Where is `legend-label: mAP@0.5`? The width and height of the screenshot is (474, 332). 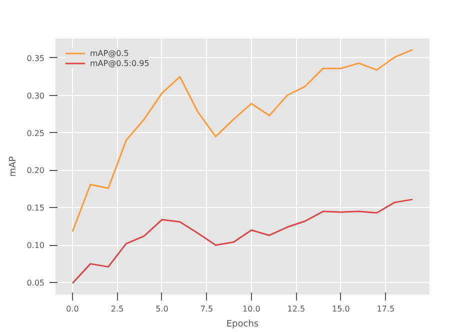 legend-label: mAP@0.5 is located at coordinates (109, 53).